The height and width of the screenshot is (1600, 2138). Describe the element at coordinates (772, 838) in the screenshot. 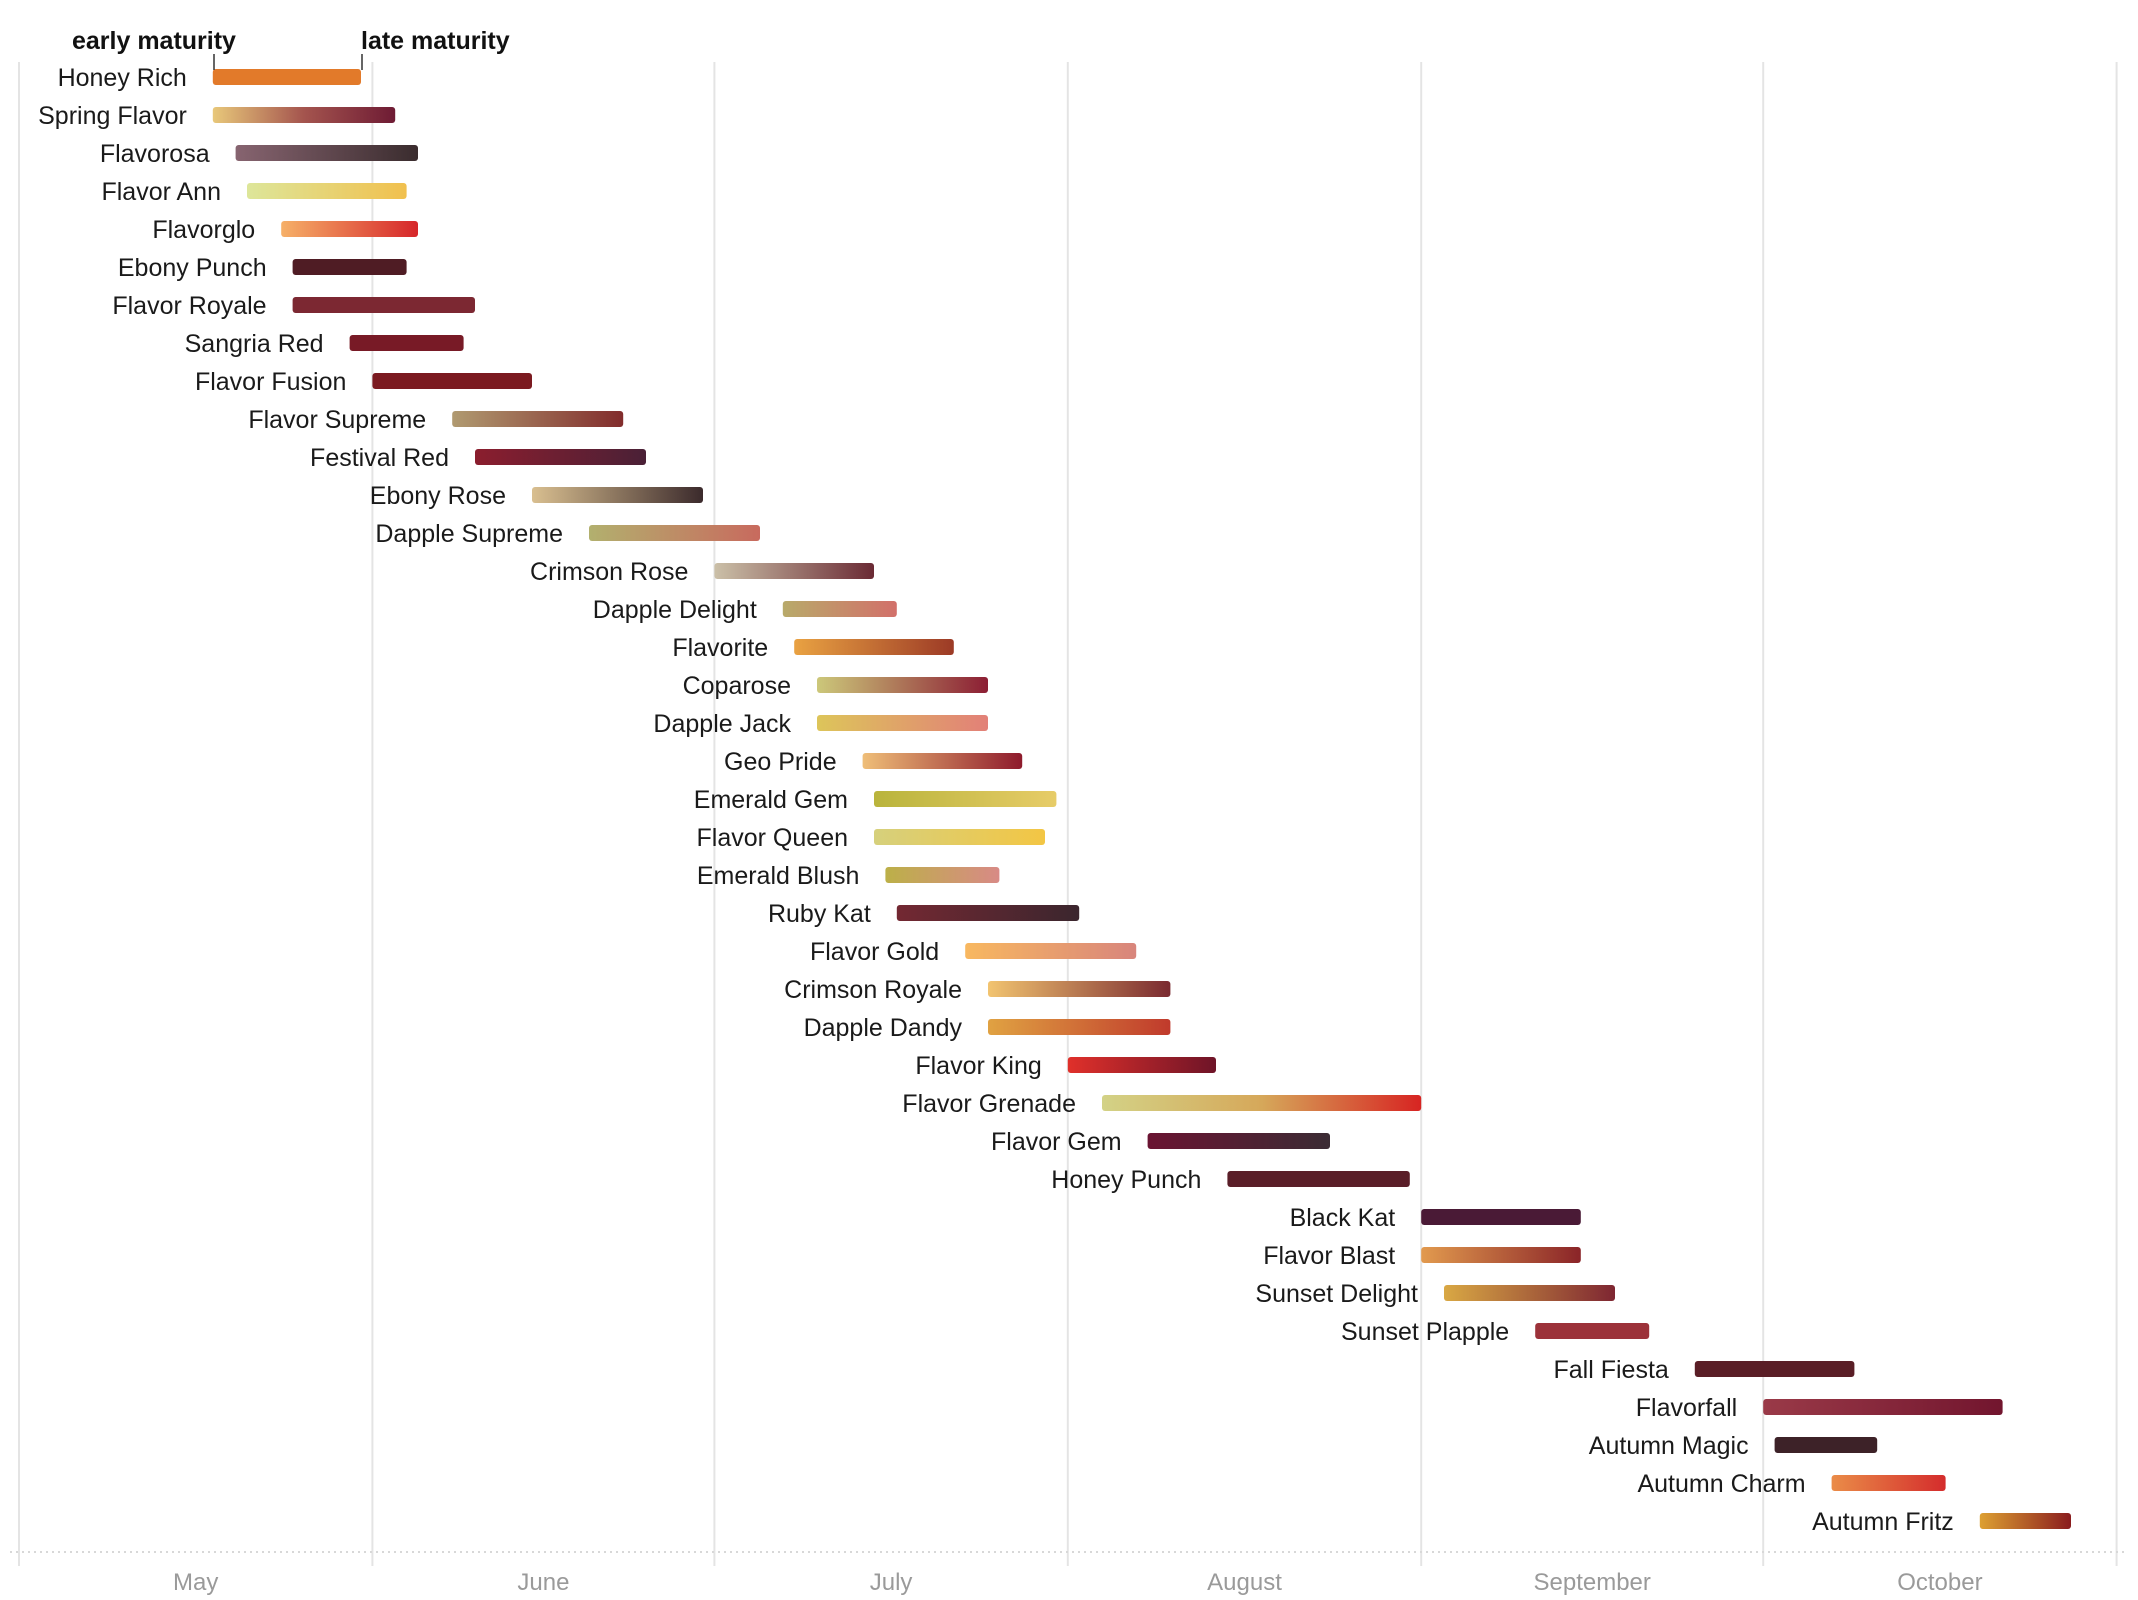

I see `variety-label-flavor-queen: Flavor Queen` at that location.